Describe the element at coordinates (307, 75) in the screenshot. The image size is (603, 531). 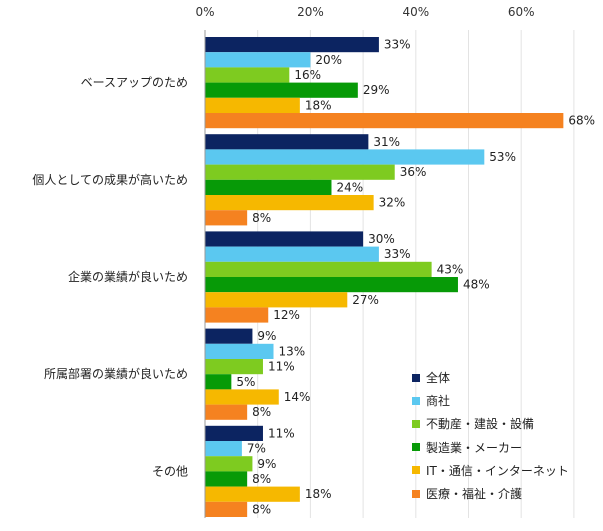
I see `data-label: 16%` at that location.